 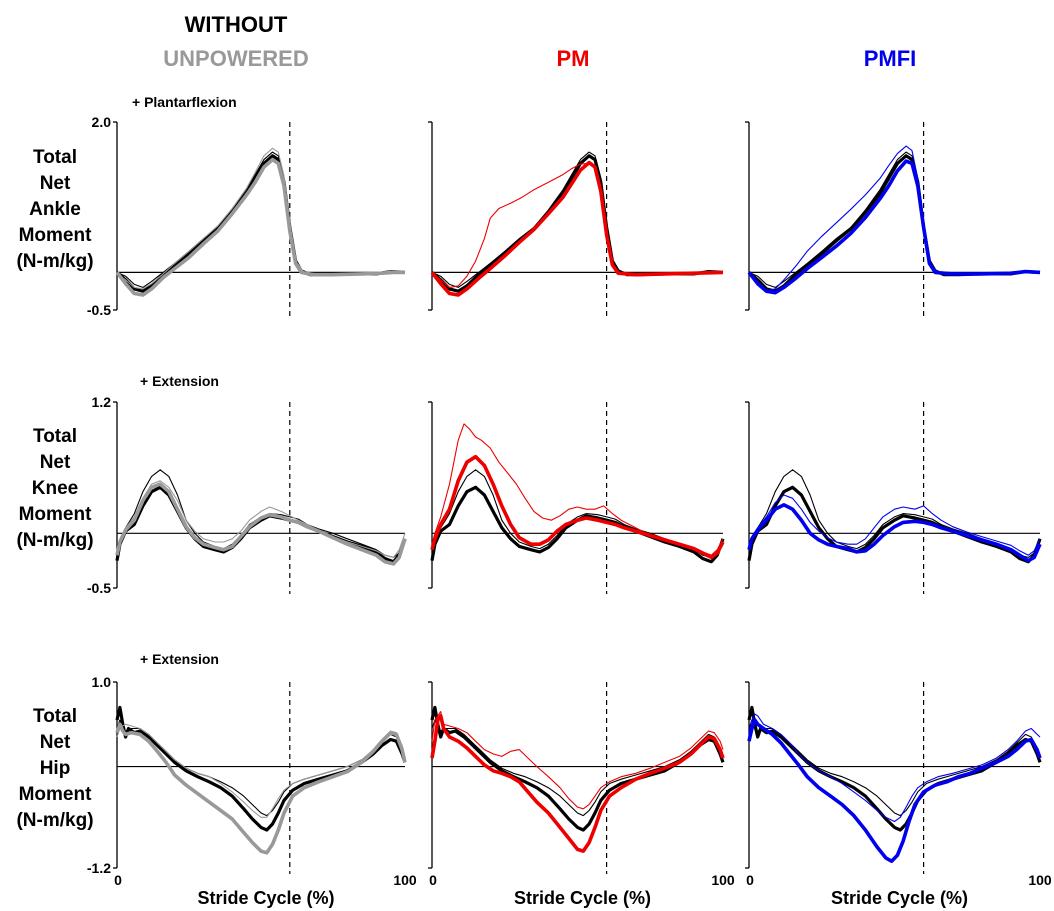 I want to click on row-label-hip: Total Net Hip Moment (N-m/kg), so click(x=54, y=768).